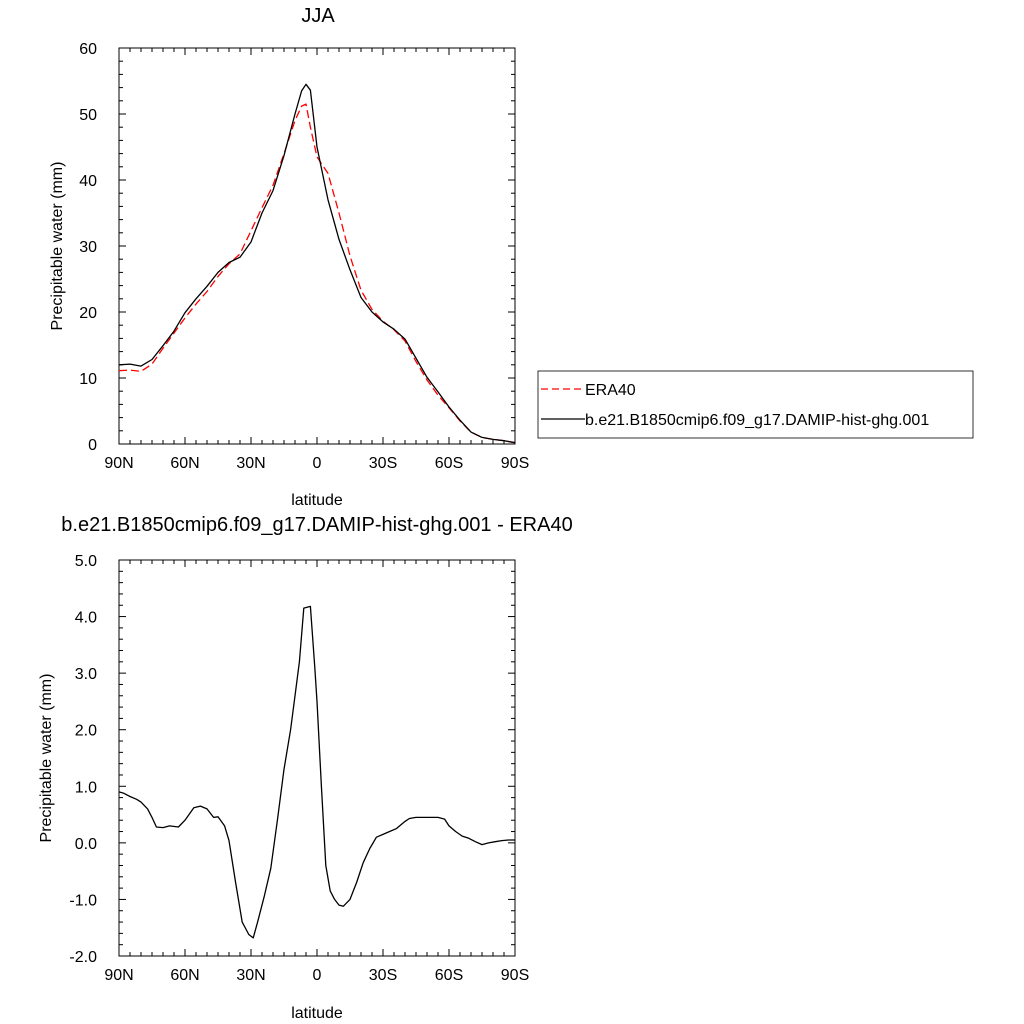 The image size is (1024, 1024). Describe the element at coordinates (88, 49) in the screenshot. I see `y-tick-label: 60` at that location.